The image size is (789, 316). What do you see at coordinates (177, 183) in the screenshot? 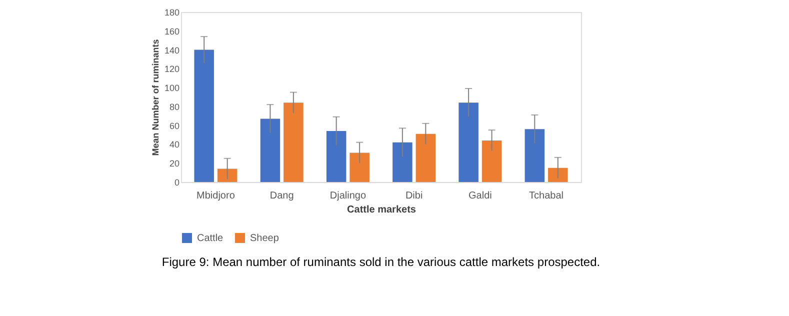
I see `y-tick-label: 0` at bounding box center [177, 183].